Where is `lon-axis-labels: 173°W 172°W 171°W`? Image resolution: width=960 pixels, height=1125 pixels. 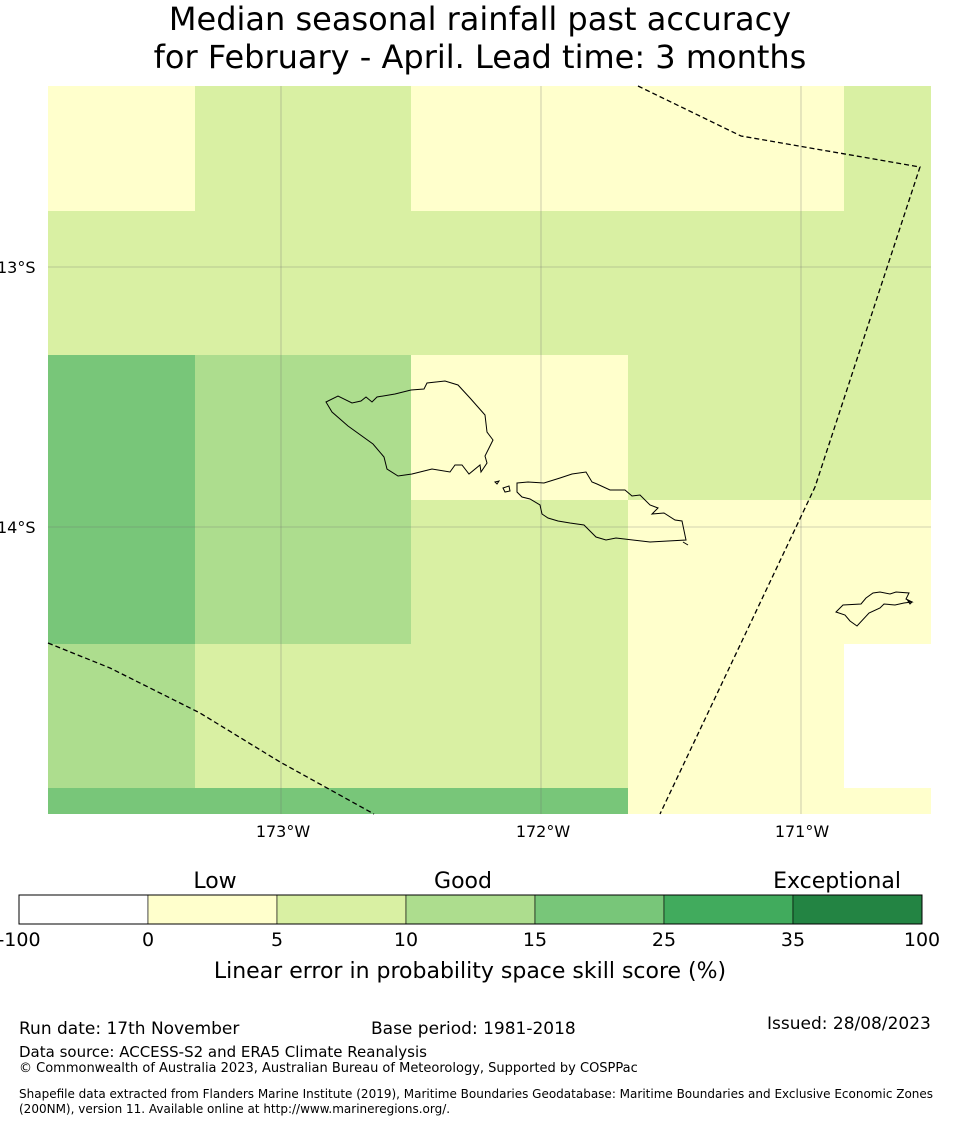
lon-axis-labels: 173°W 172°W 171°W is located at coordinates (543, 831).